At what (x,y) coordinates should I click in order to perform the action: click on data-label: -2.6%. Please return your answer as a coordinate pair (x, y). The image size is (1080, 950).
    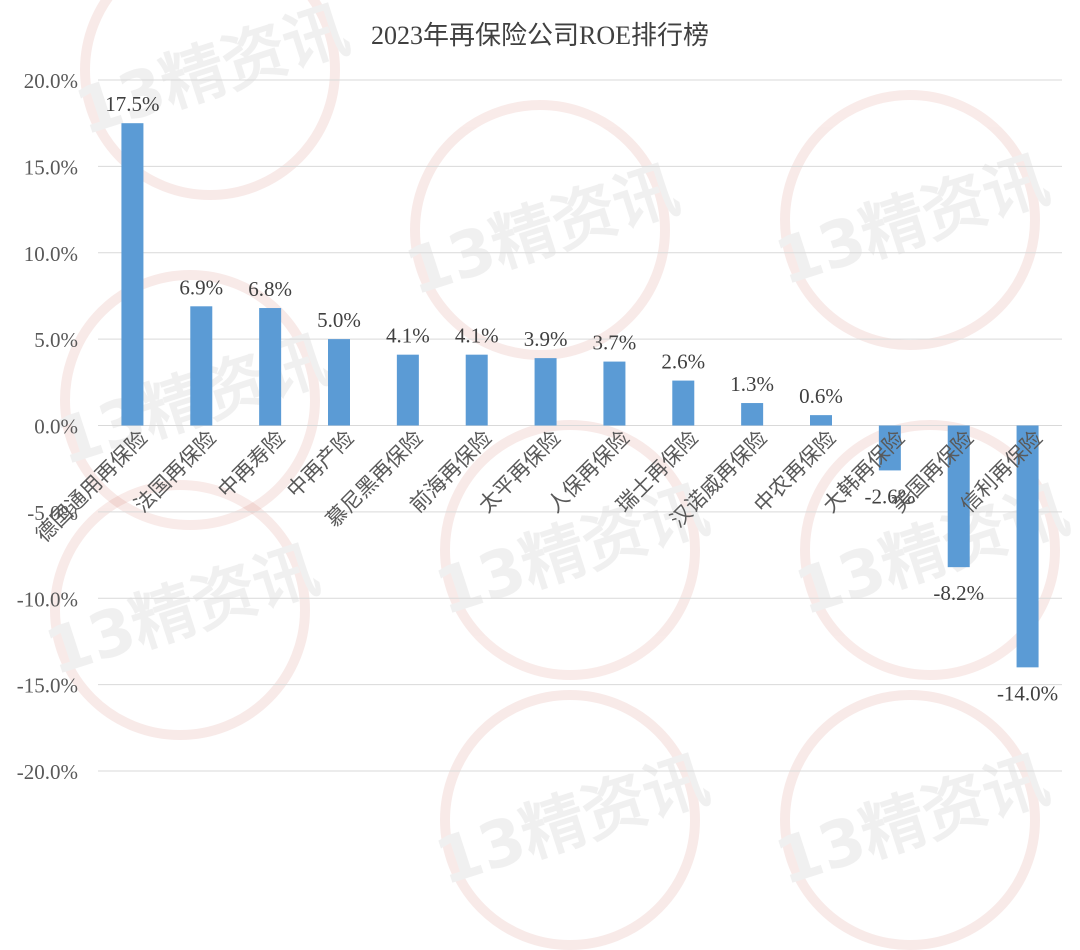
    Looking at the image, I should click on (889, 496).